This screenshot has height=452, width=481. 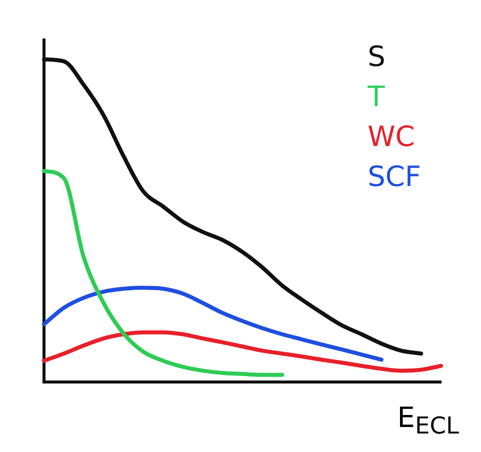 What do you see at coordinates (377, 97) in the screenshot?
I see `text: T` at bounding box center [377, 97].